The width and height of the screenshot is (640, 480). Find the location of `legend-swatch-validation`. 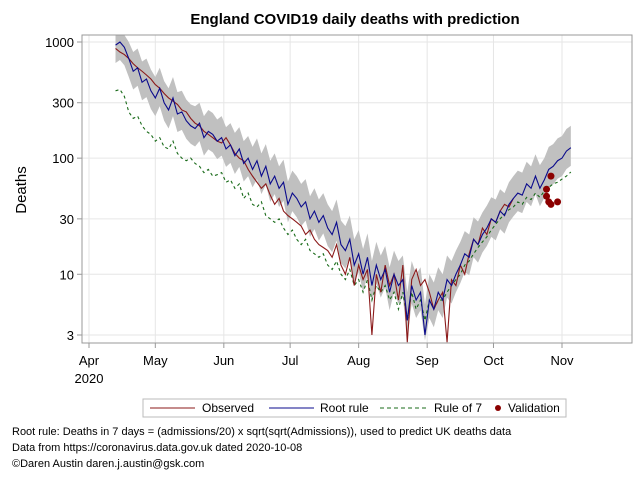

legend-swatch-validation is located at coordinates (498, 408).